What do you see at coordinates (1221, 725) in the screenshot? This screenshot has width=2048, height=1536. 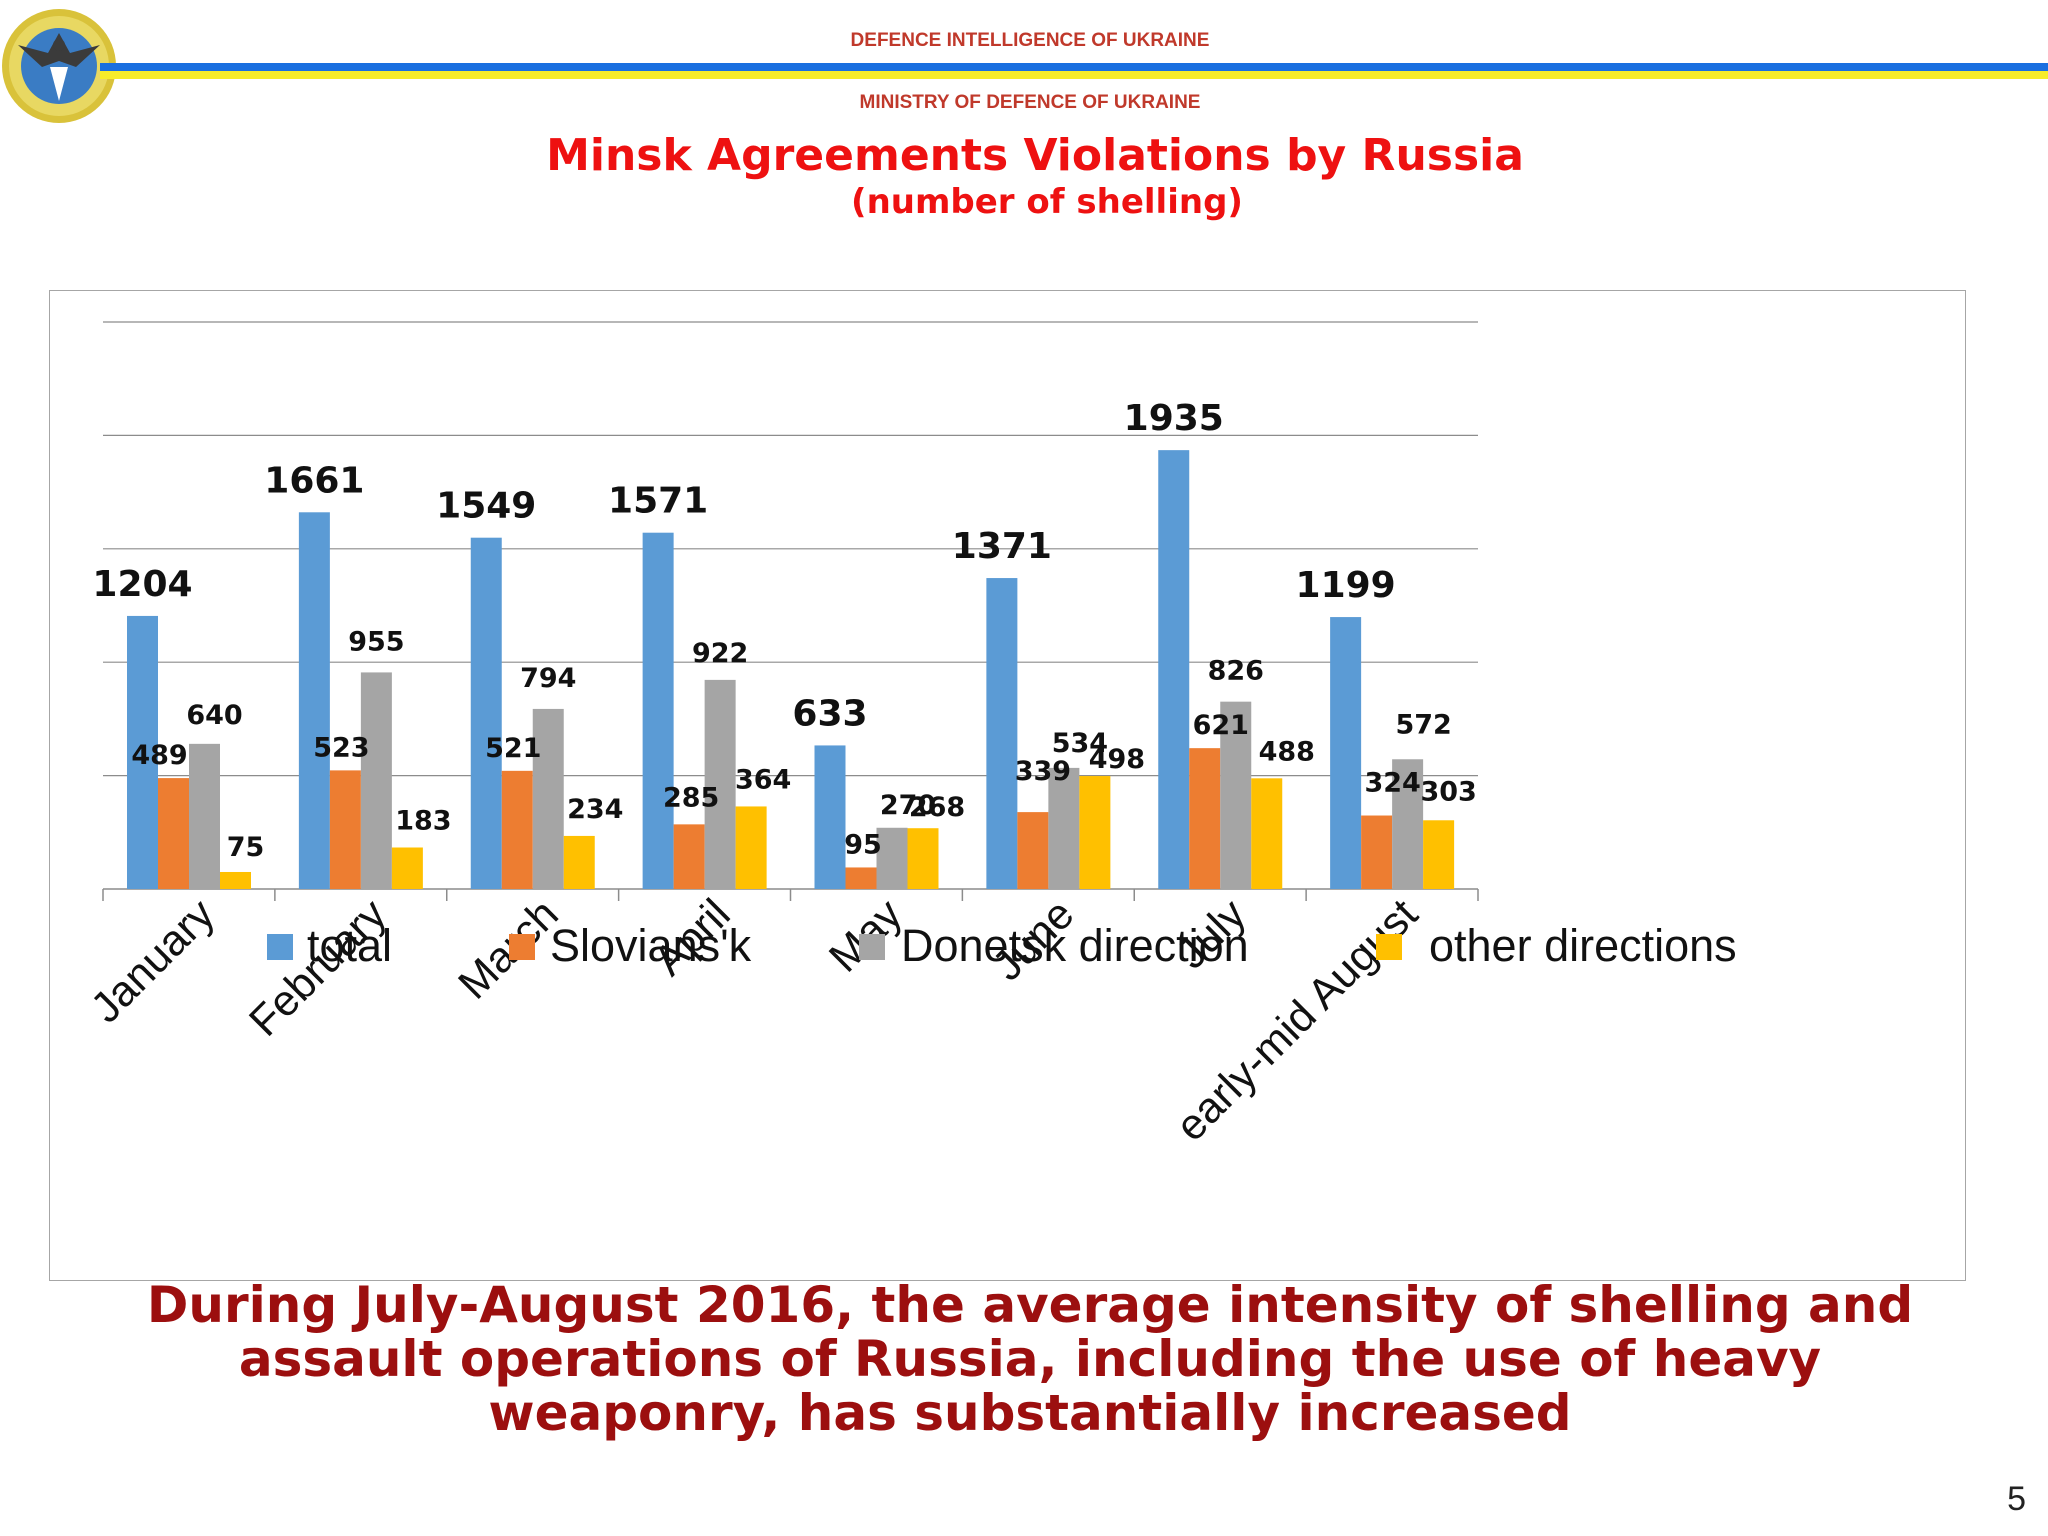 I see `value-label: 621` at bounding box center [1221, 725].